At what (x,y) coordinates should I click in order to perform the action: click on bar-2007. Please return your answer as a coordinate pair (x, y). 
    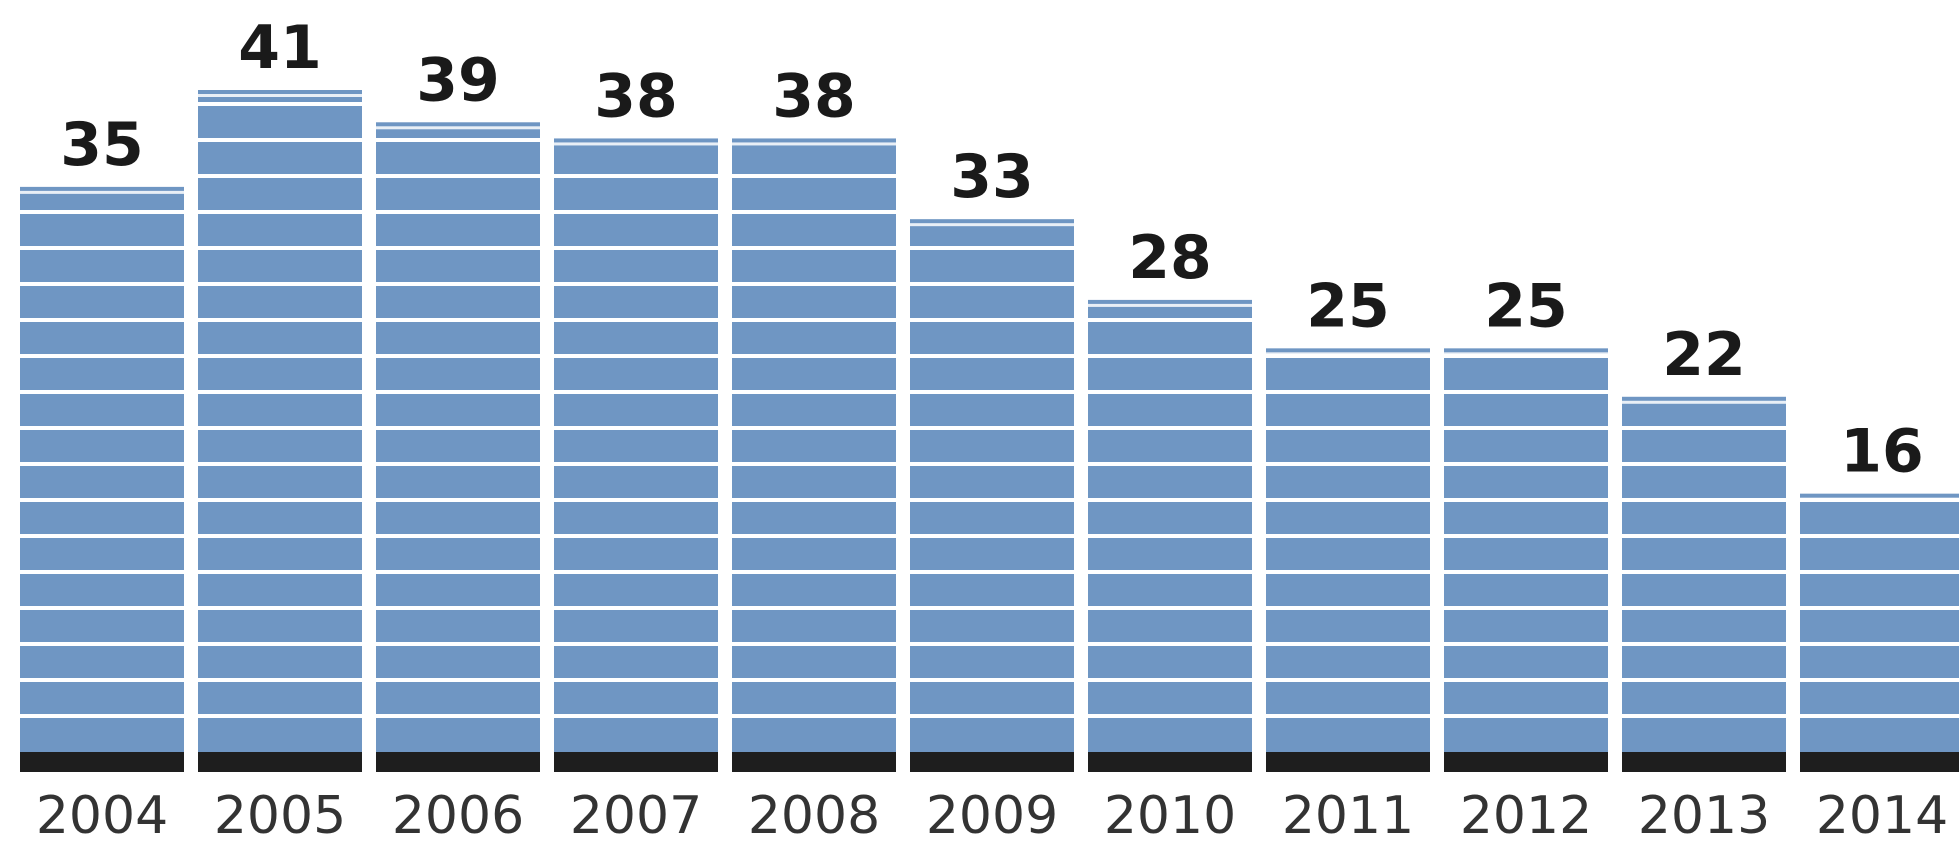
    Looking at the image, I should click on (636, 445).